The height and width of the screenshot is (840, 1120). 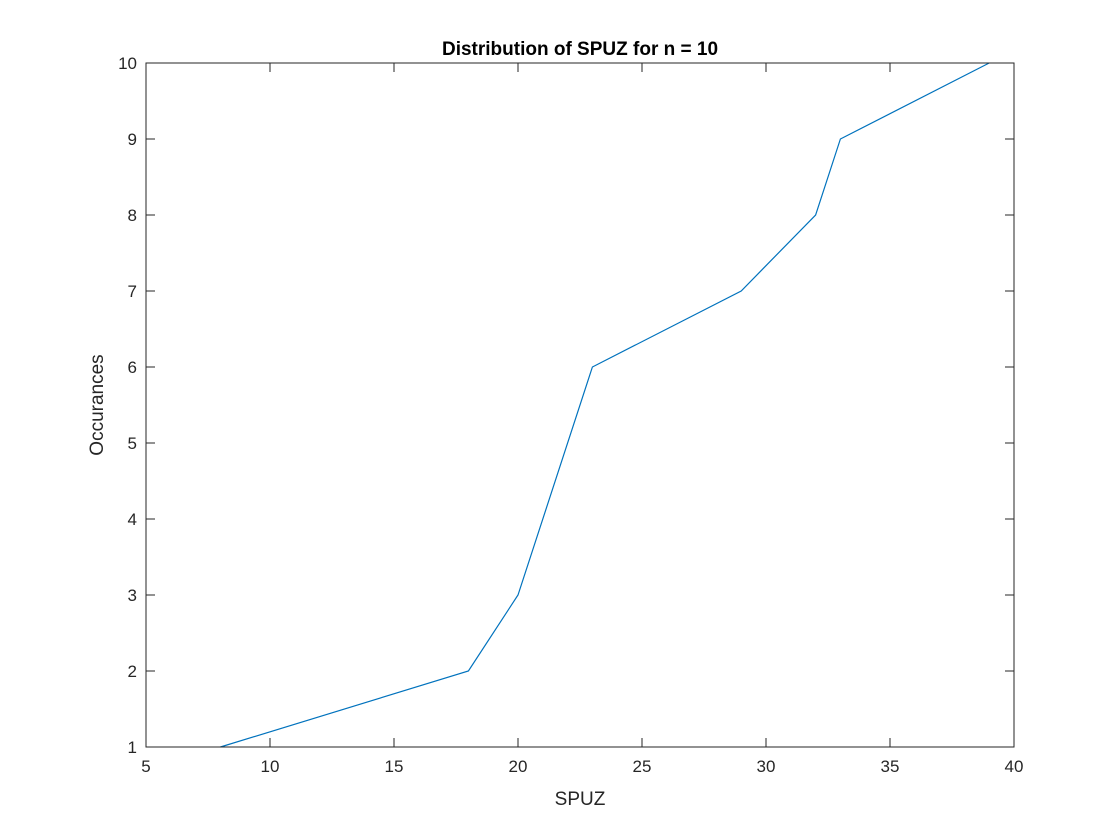 I want to click on x-axis-label: SPUZ, so click(x=580, y=799).